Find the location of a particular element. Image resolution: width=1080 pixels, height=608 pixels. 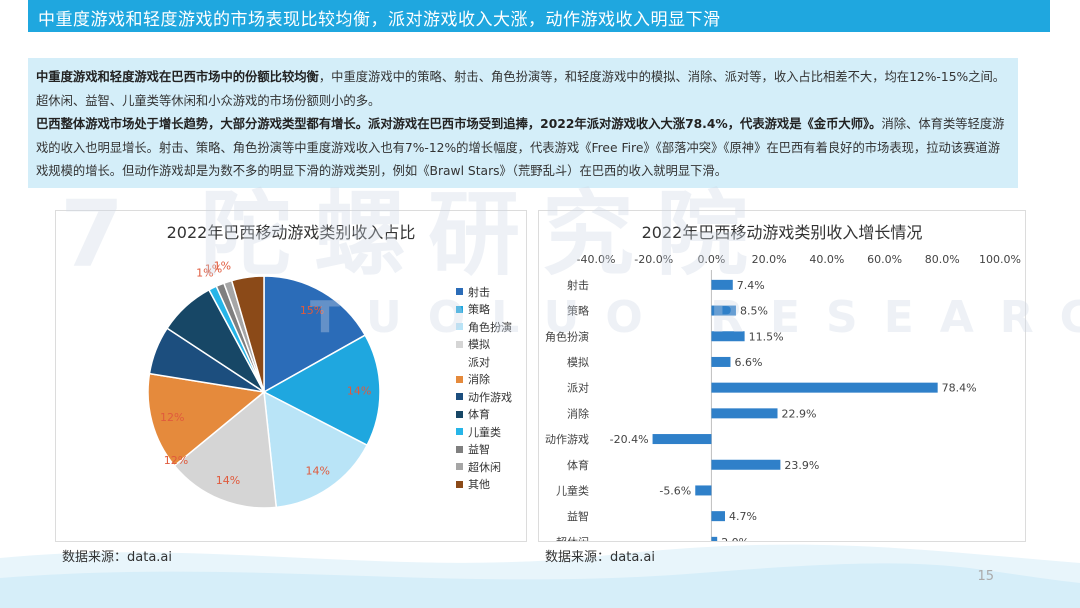

bar-模拟 is located at coordinates (721, 361).